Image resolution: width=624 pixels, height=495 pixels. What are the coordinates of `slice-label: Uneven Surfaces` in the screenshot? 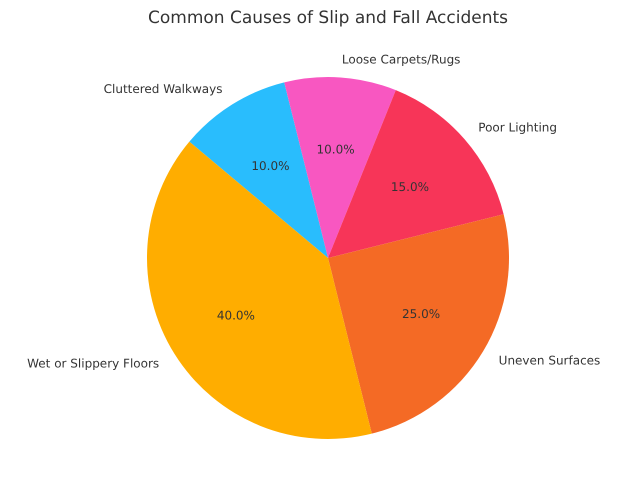 It's located at (549, 361).